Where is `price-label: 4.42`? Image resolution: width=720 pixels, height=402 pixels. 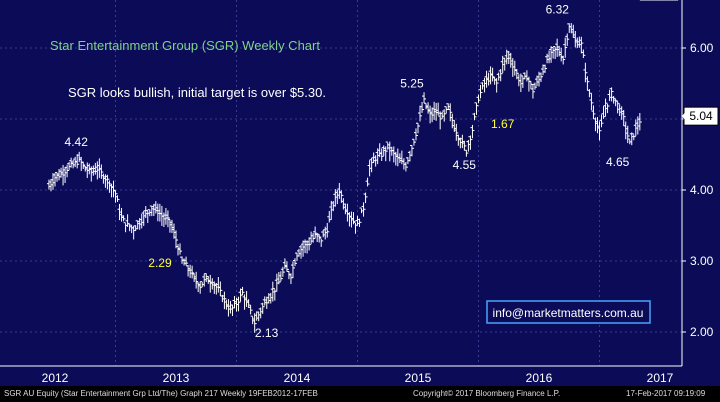 price-label: 4.42 is located at coordinates (77, 142).